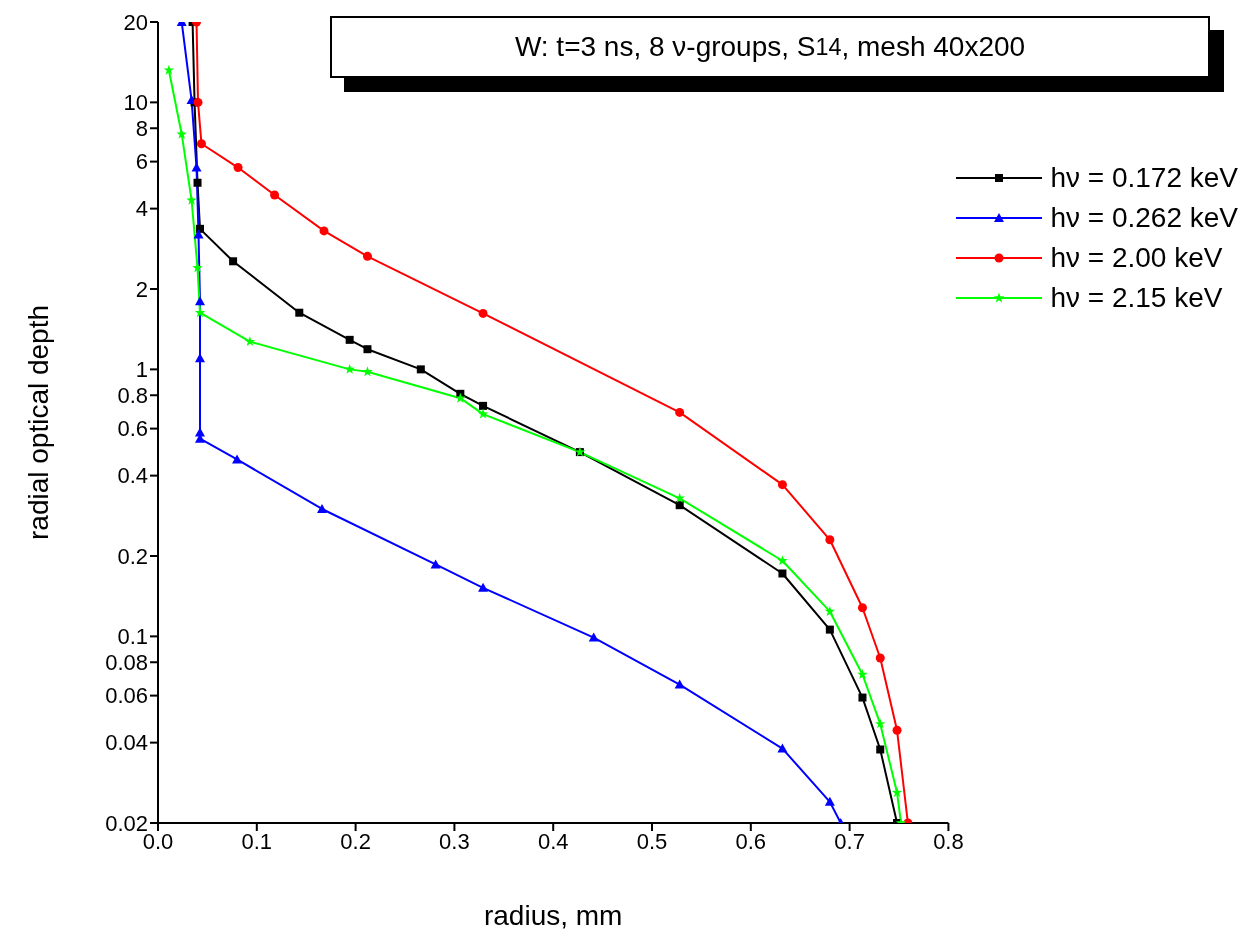 Image resolution: width=1258 pixels, height=941 pixels. Describe the element at coordinates (132, 556) in the screenshot. I see `y-tick-label: 0.2` at that location.